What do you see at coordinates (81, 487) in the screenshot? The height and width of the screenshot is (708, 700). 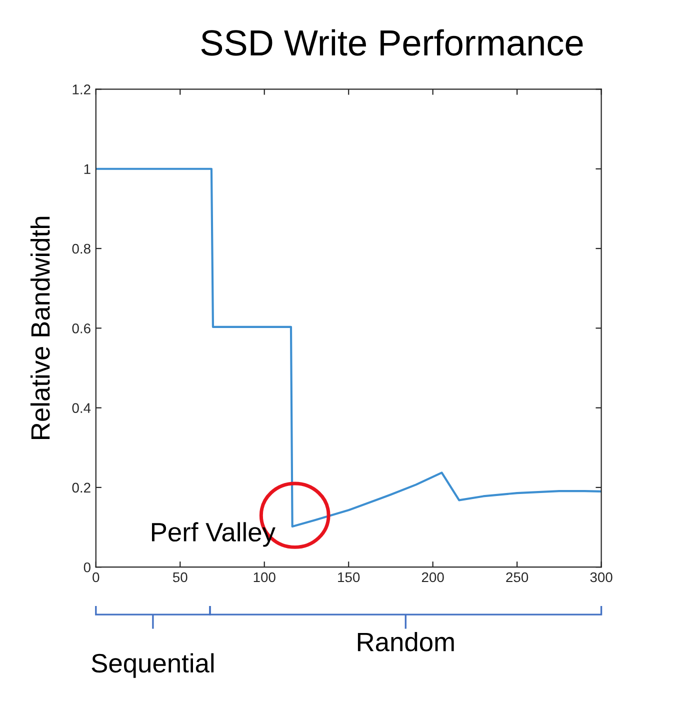 I see `y-tick-label: 0.2` at bounding box center [81, 487].